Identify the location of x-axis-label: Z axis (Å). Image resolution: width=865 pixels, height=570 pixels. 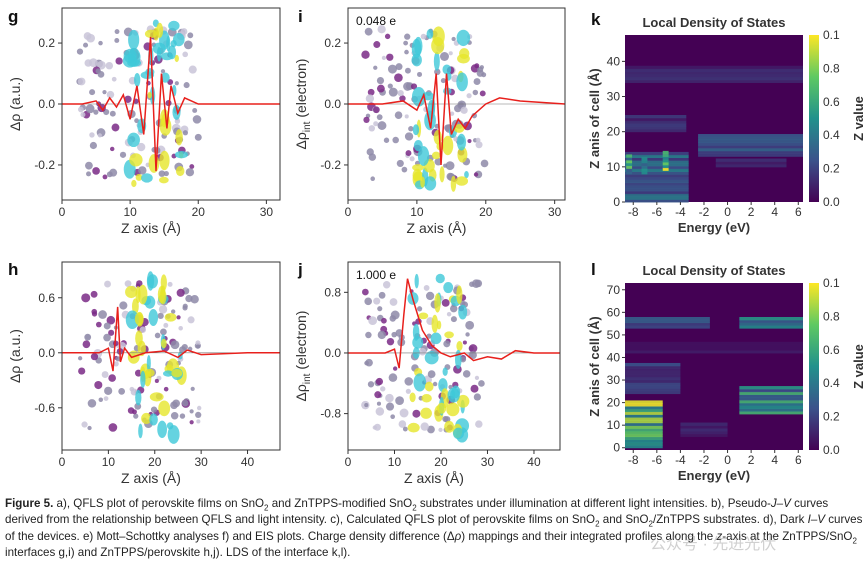
(437, 228).